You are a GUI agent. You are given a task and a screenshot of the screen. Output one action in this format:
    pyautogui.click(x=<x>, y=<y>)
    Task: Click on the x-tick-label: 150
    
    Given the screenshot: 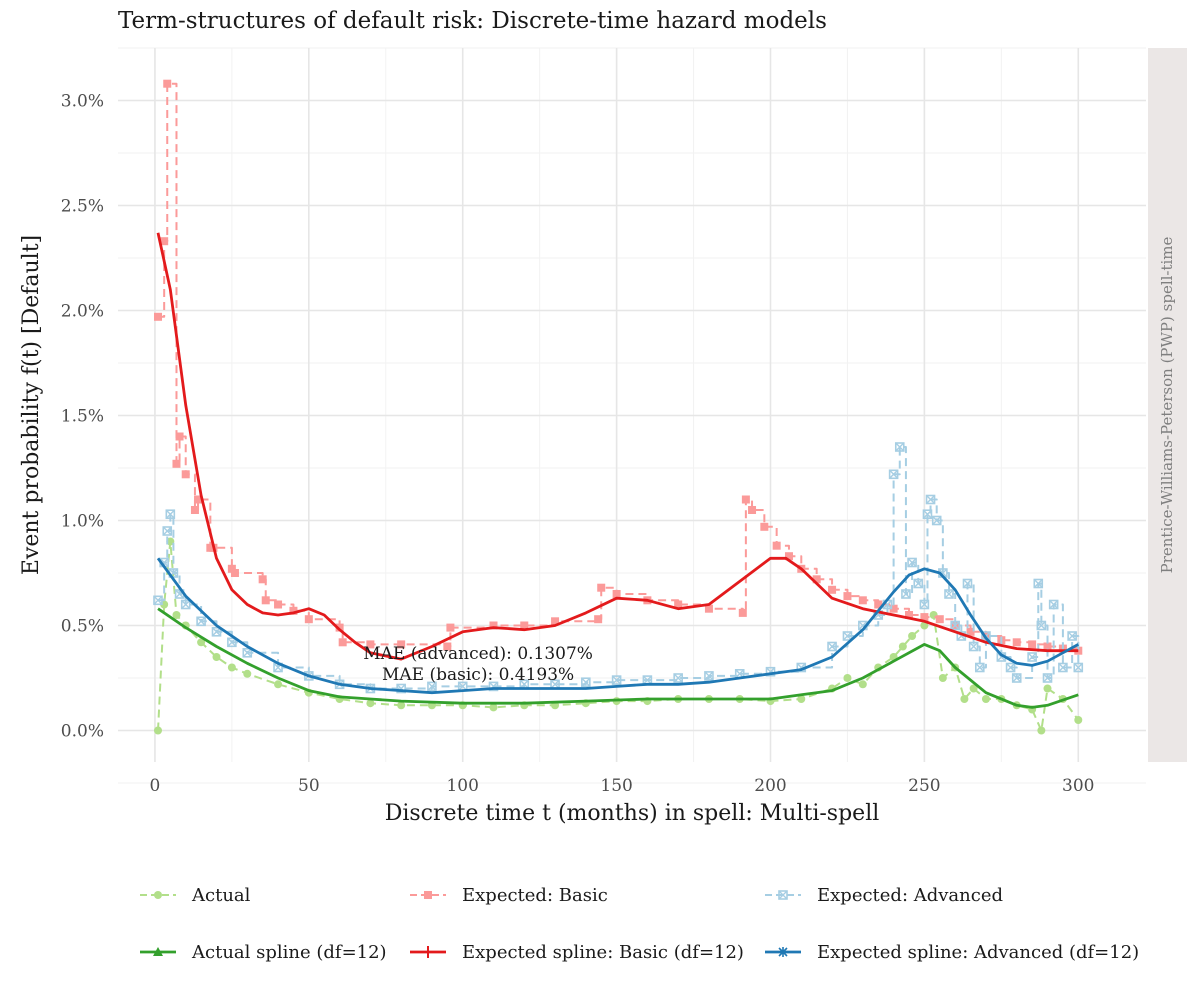 What is the action you would take?
    pyautogui.click(x=616, y=786)
    